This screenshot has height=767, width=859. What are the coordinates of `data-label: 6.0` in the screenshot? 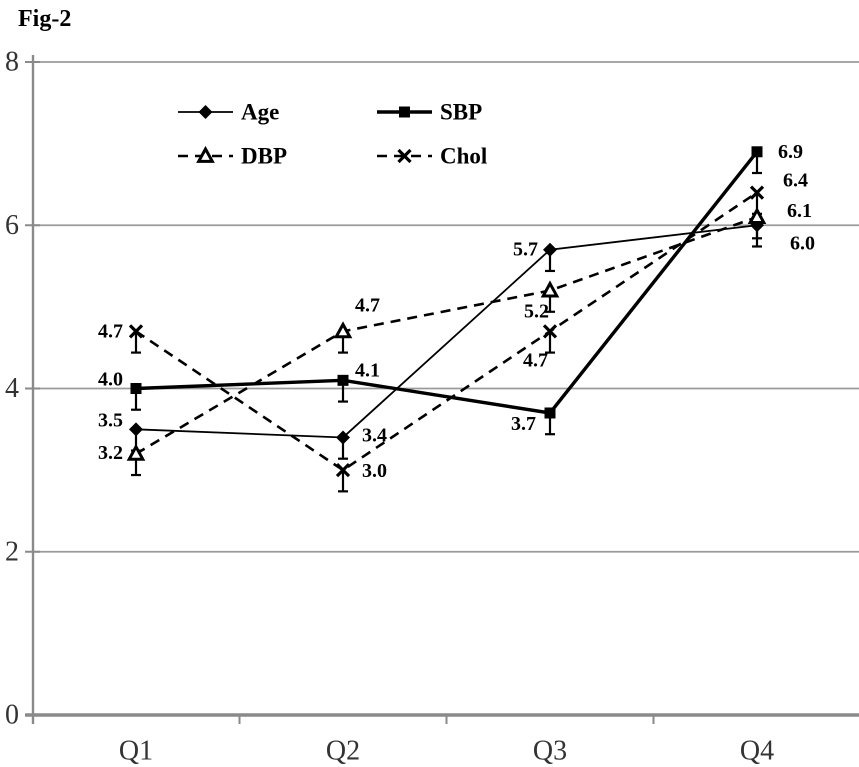 It's located at (802, 243).